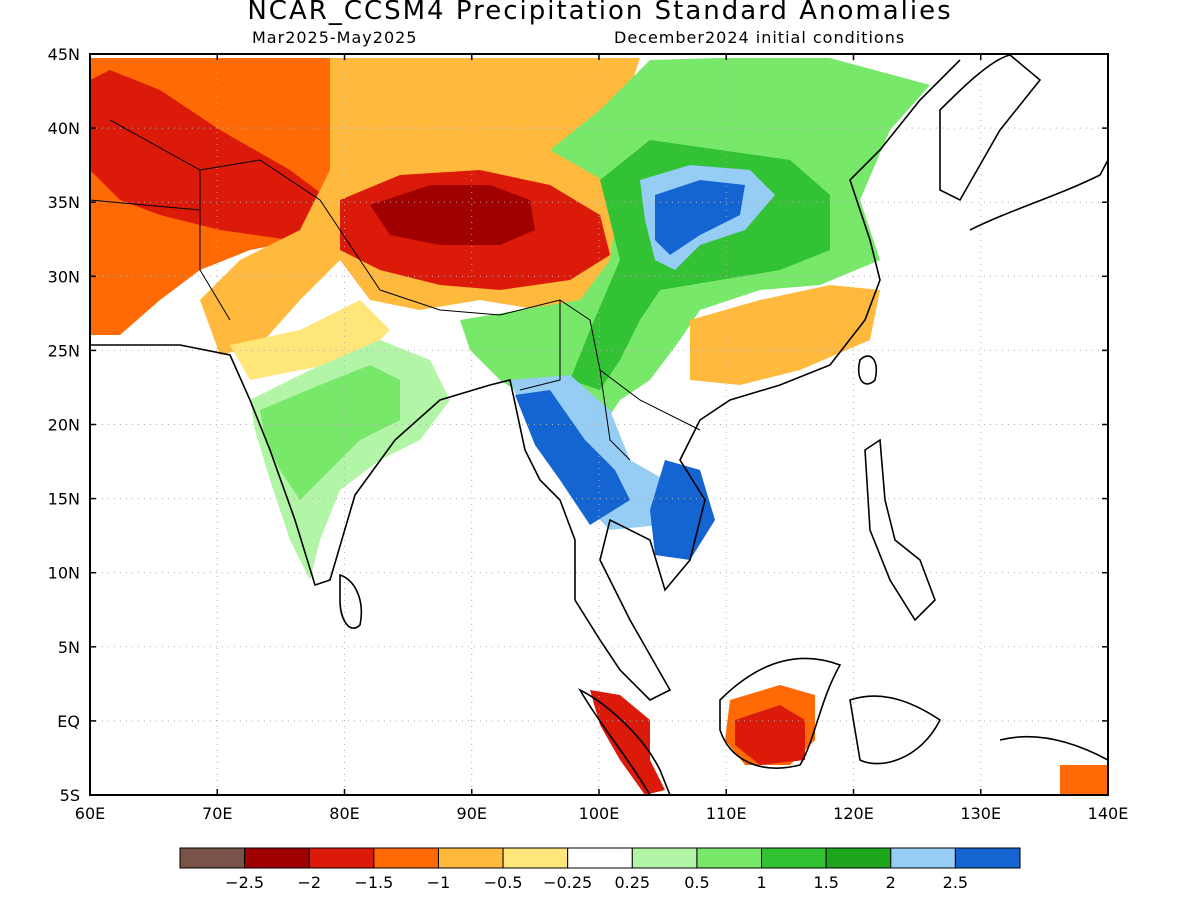  What do you see at coordinates (90, 813) in the screenshot?
I see `lon-tick-label: 60E` at bounding box center [90, 813].